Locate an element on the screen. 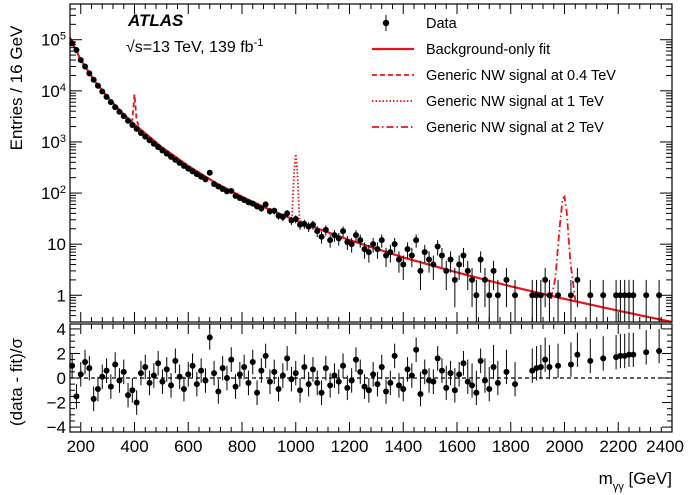 The height and width of the screenshot is (495, 700). legend-label: Generic NW signal at 1 TeV is located at coordinates (515, 102).